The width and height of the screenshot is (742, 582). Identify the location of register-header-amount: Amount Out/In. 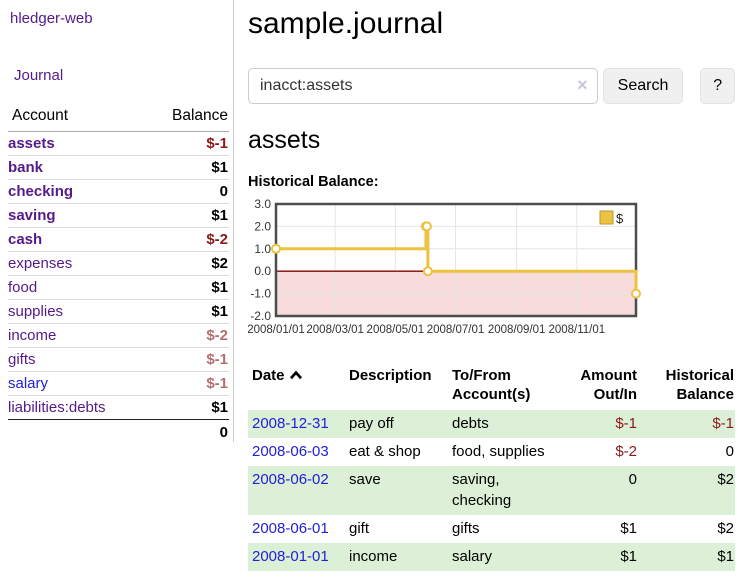
(608, 385).